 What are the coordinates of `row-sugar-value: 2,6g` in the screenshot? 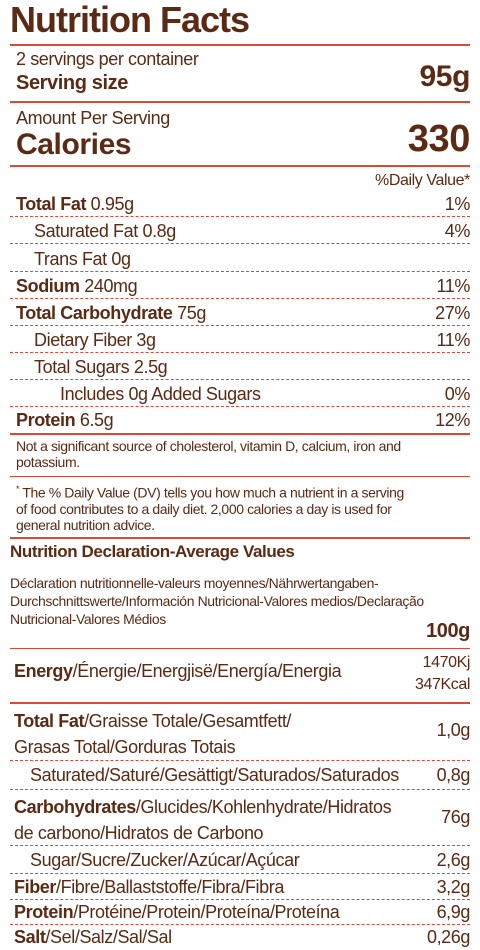 It's located at (453, 860).